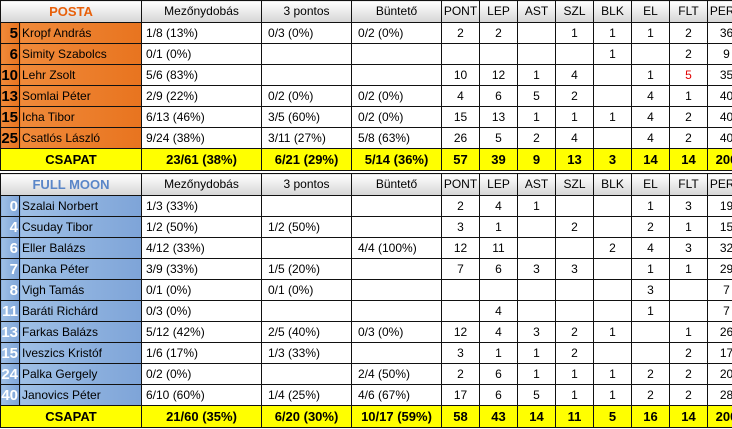 The image size is (732, 429). Describe the element at coordinates (719, 416) in the screenshot. I see `total-perc: 200` at that location.